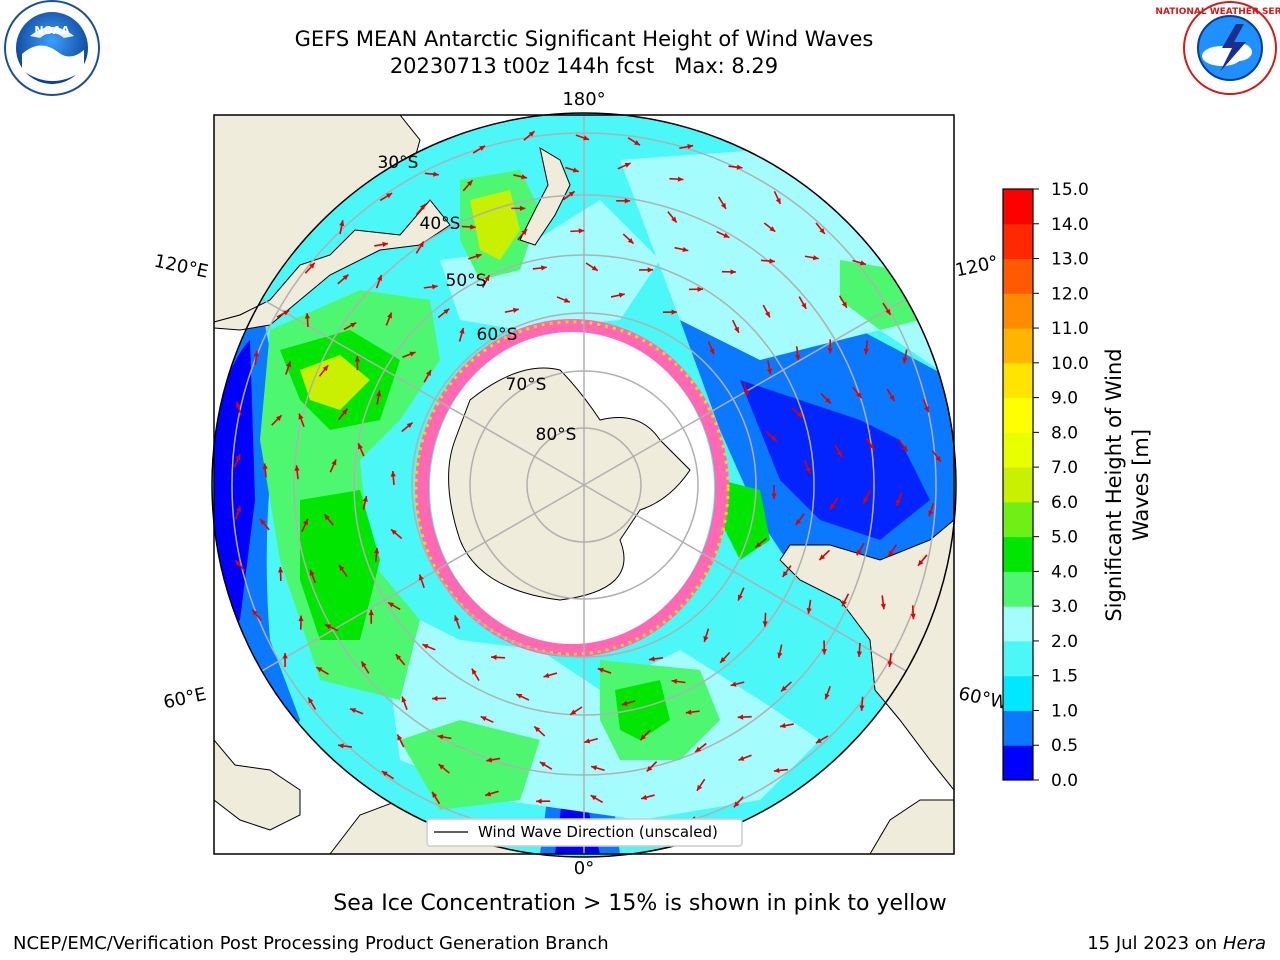  Describe the element at coordinates (1064, 468) in the screenshot. I see `colorbar-tick-label: 7.0` at that location.